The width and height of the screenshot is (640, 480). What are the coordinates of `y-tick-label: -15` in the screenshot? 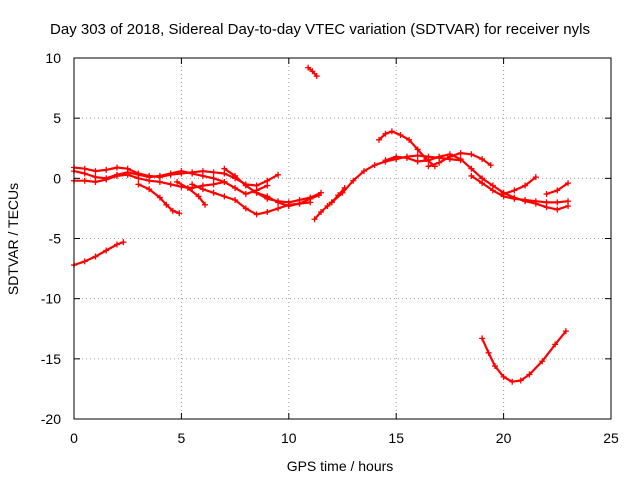 It's located at (51, 359).